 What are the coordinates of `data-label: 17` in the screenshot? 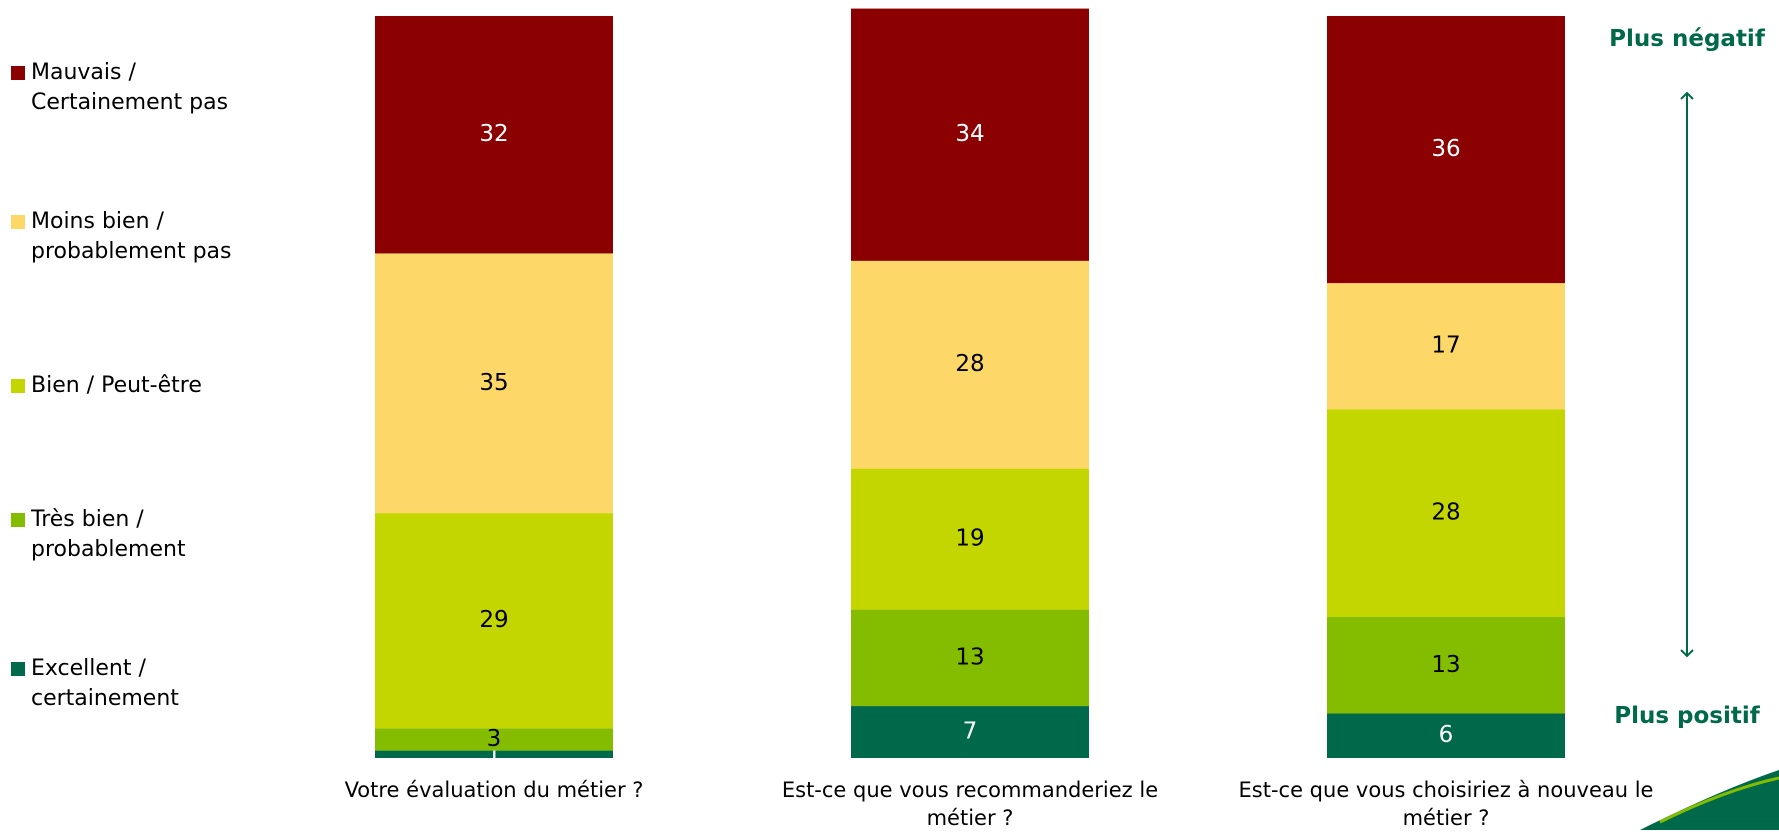 It's located at (1445, 346).